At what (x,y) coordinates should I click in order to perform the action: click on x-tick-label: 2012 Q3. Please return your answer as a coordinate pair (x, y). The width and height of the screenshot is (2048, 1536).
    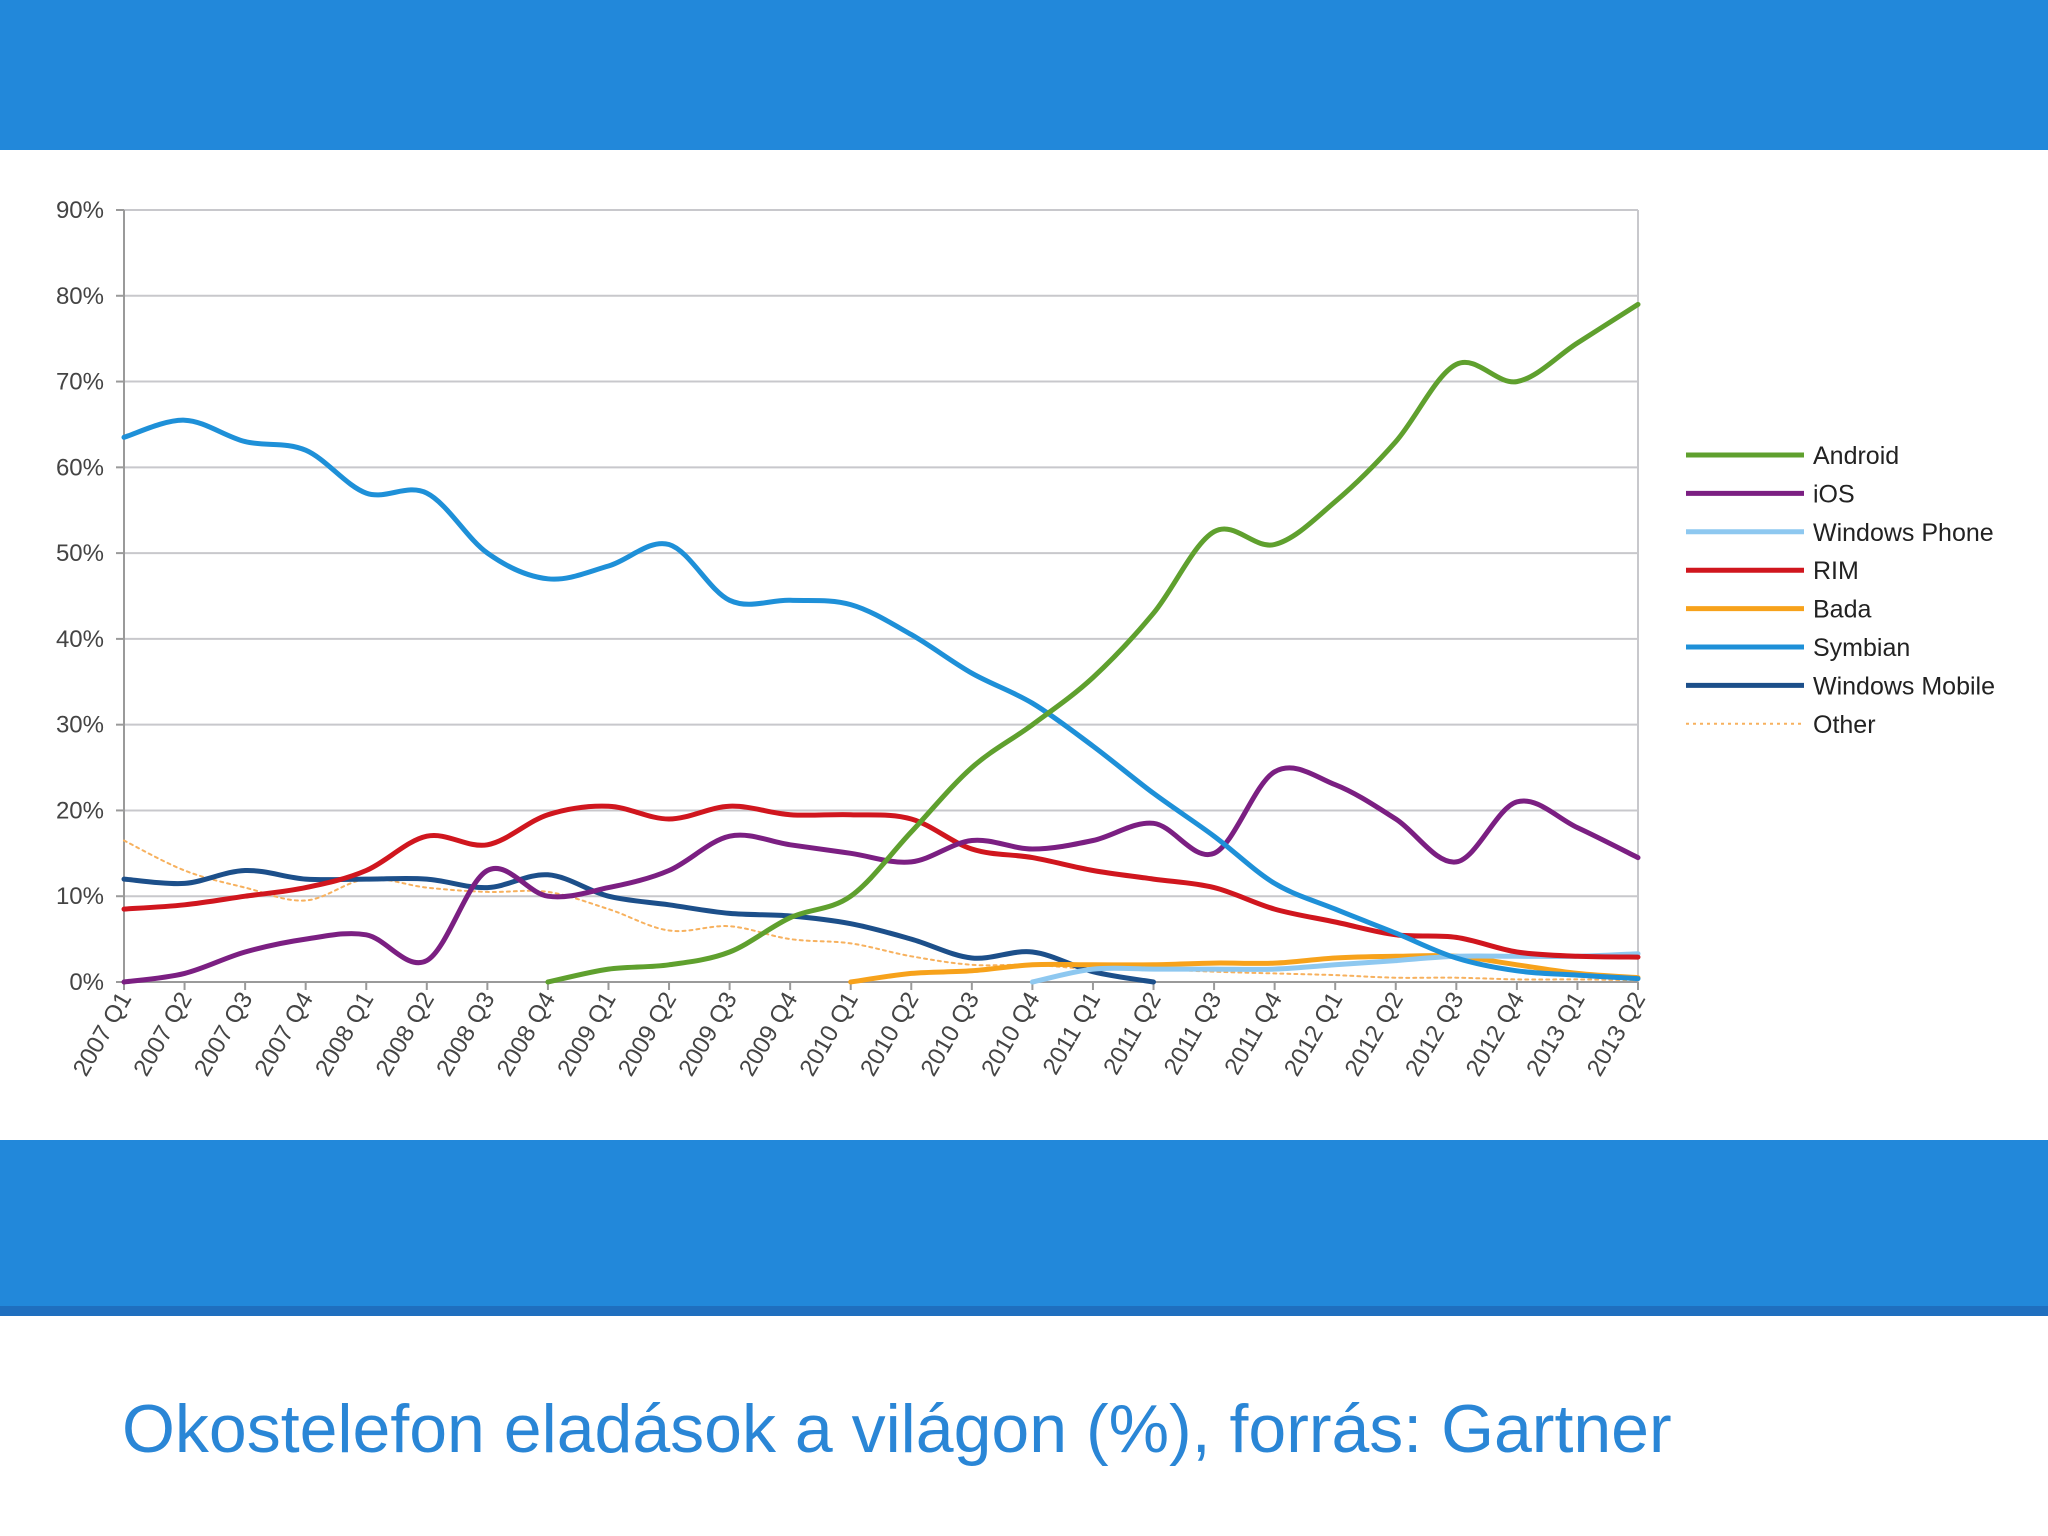
    Looking at the image, I should click on (1434, 1034).